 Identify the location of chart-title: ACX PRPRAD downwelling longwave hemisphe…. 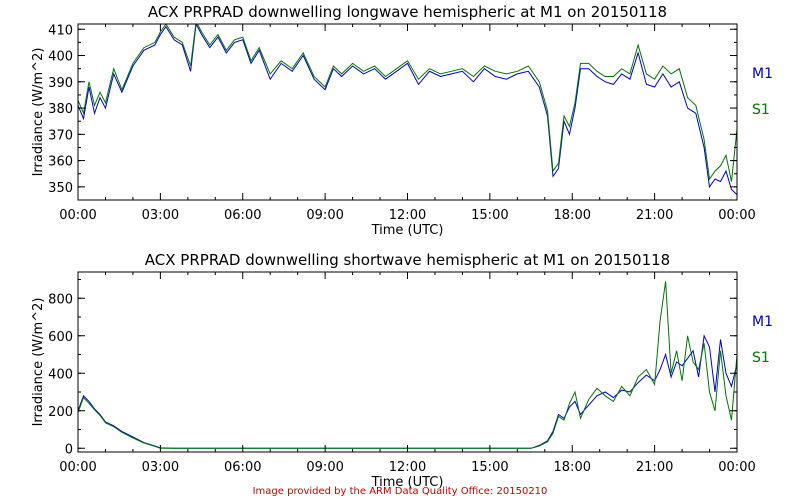
(407, 12).